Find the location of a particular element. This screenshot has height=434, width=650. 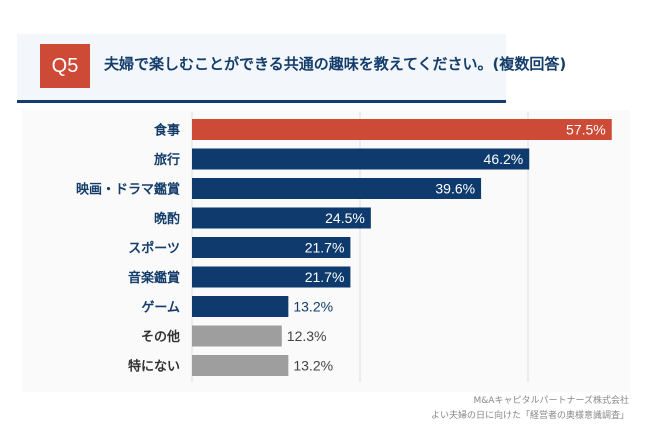

source-company: M&Aキャピタルパートナーズ株式会社 is located at coordinates (551, 401).